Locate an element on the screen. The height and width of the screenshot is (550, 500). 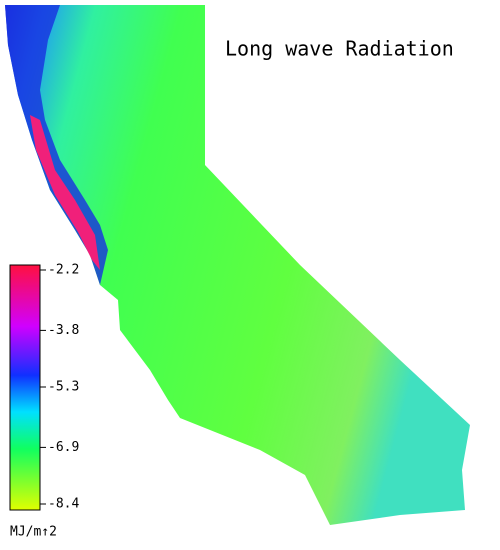
tick-label: -2.2 is located at coordinates (63, 270).